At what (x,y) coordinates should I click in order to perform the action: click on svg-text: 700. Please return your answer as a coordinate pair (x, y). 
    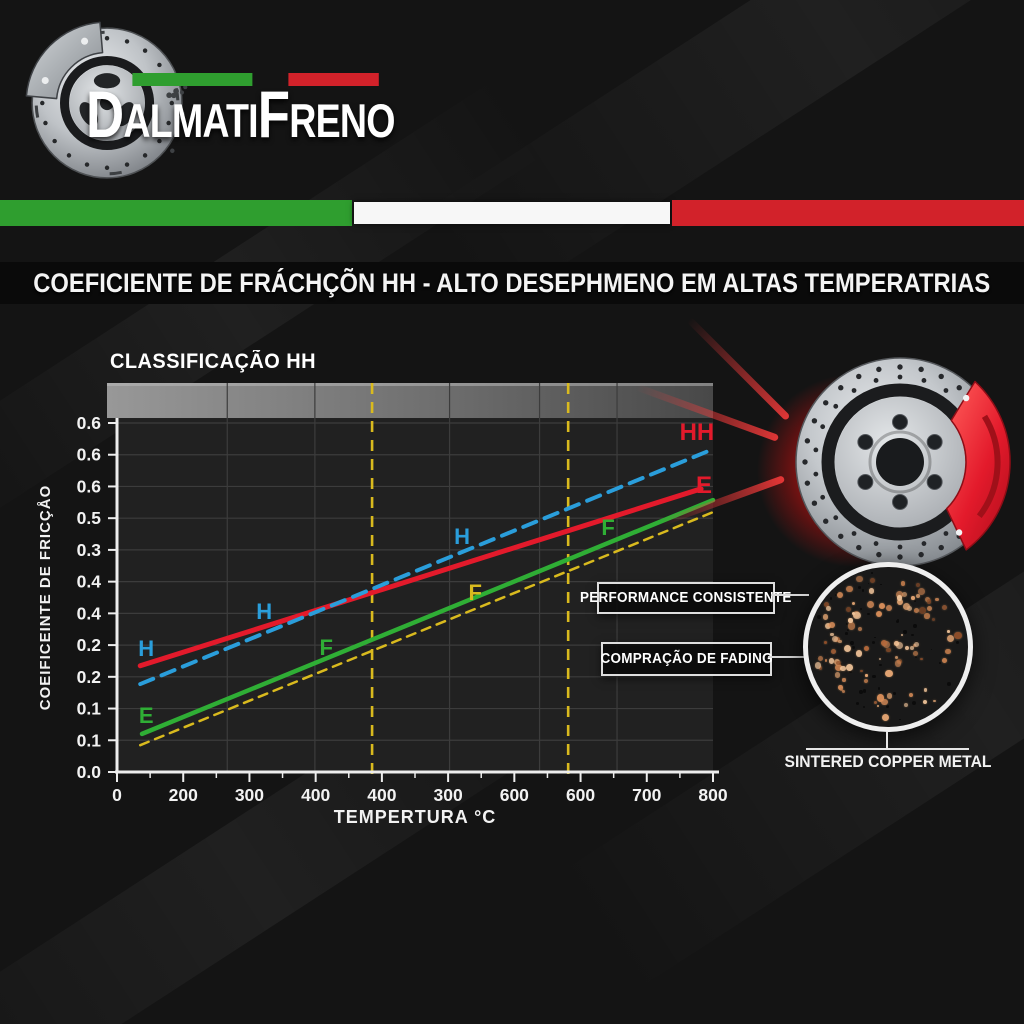
    Looking at the image, I should click on (646, 795).